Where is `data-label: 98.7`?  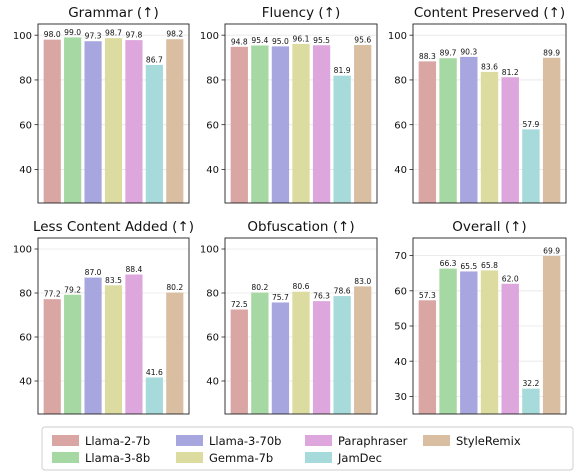 data-label: 98.7 is located at coordinates (113, 33).